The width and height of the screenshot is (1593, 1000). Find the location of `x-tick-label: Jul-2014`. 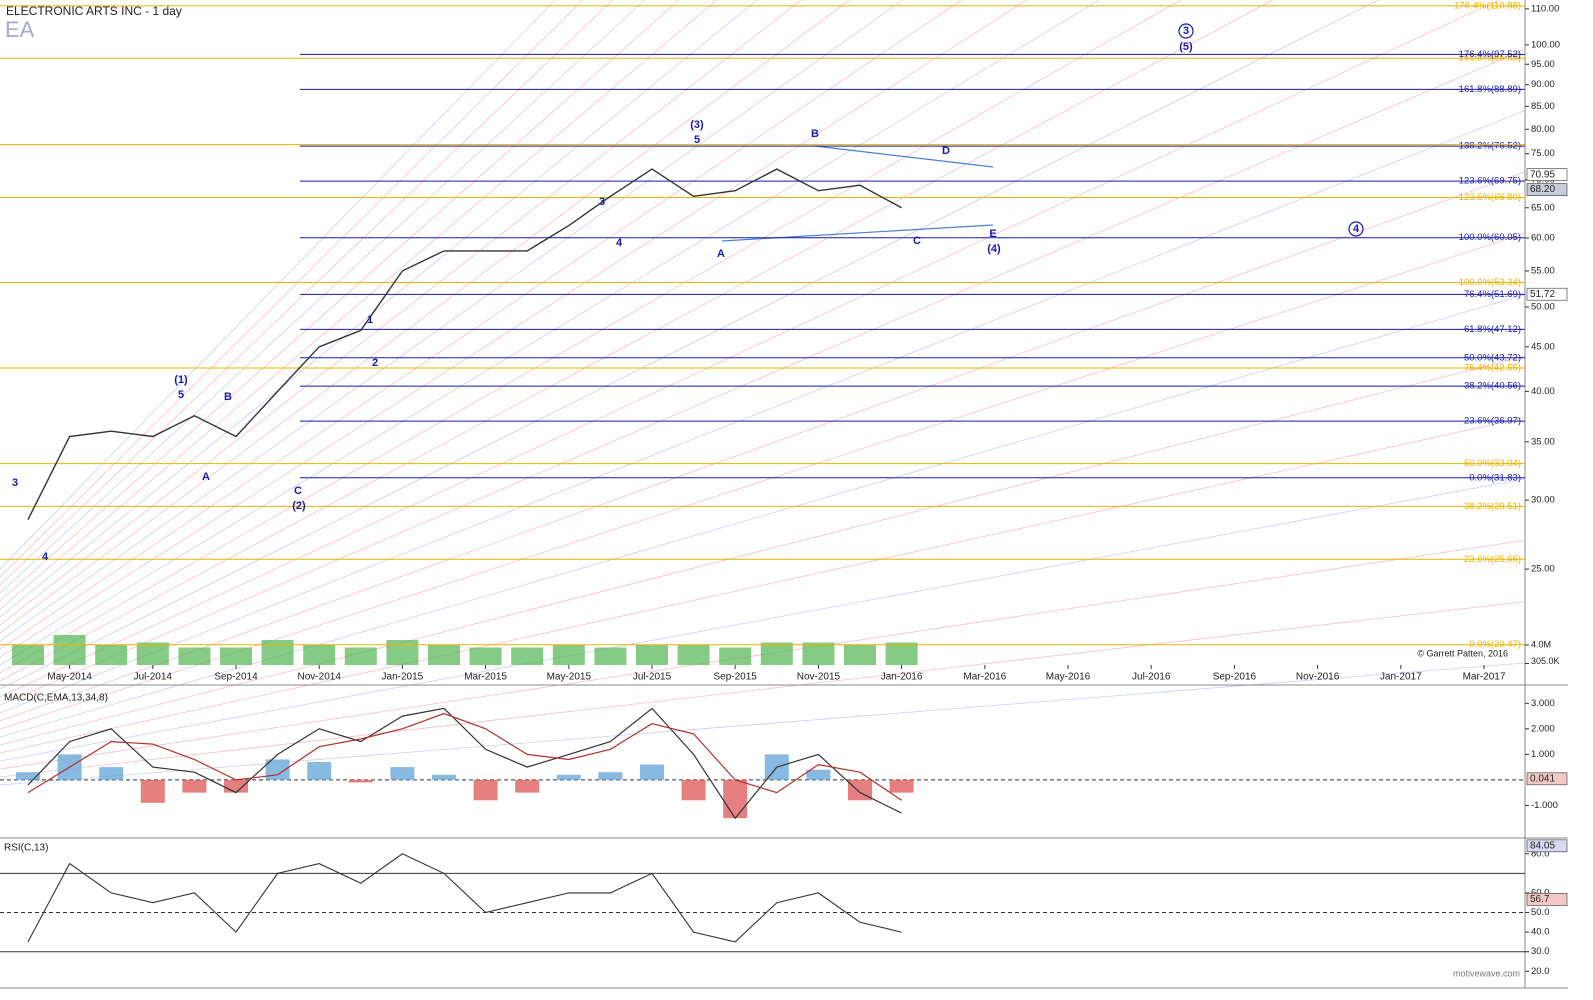

x-tick-label: Jul-2014 is located at coordinates (153, 677).